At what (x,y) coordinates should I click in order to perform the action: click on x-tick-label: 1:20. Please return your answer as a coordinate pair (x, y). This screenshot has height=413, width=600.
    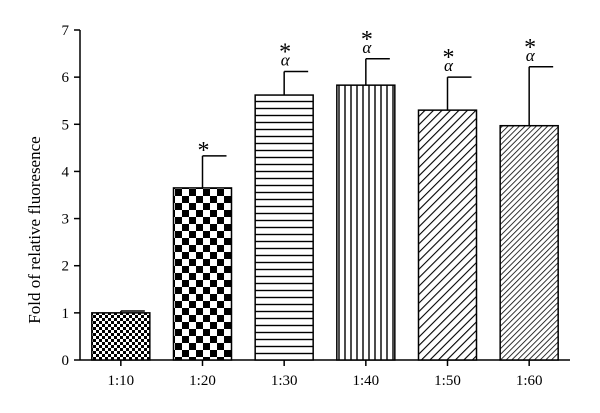
    Looking at the image, I should click on (202, 381).